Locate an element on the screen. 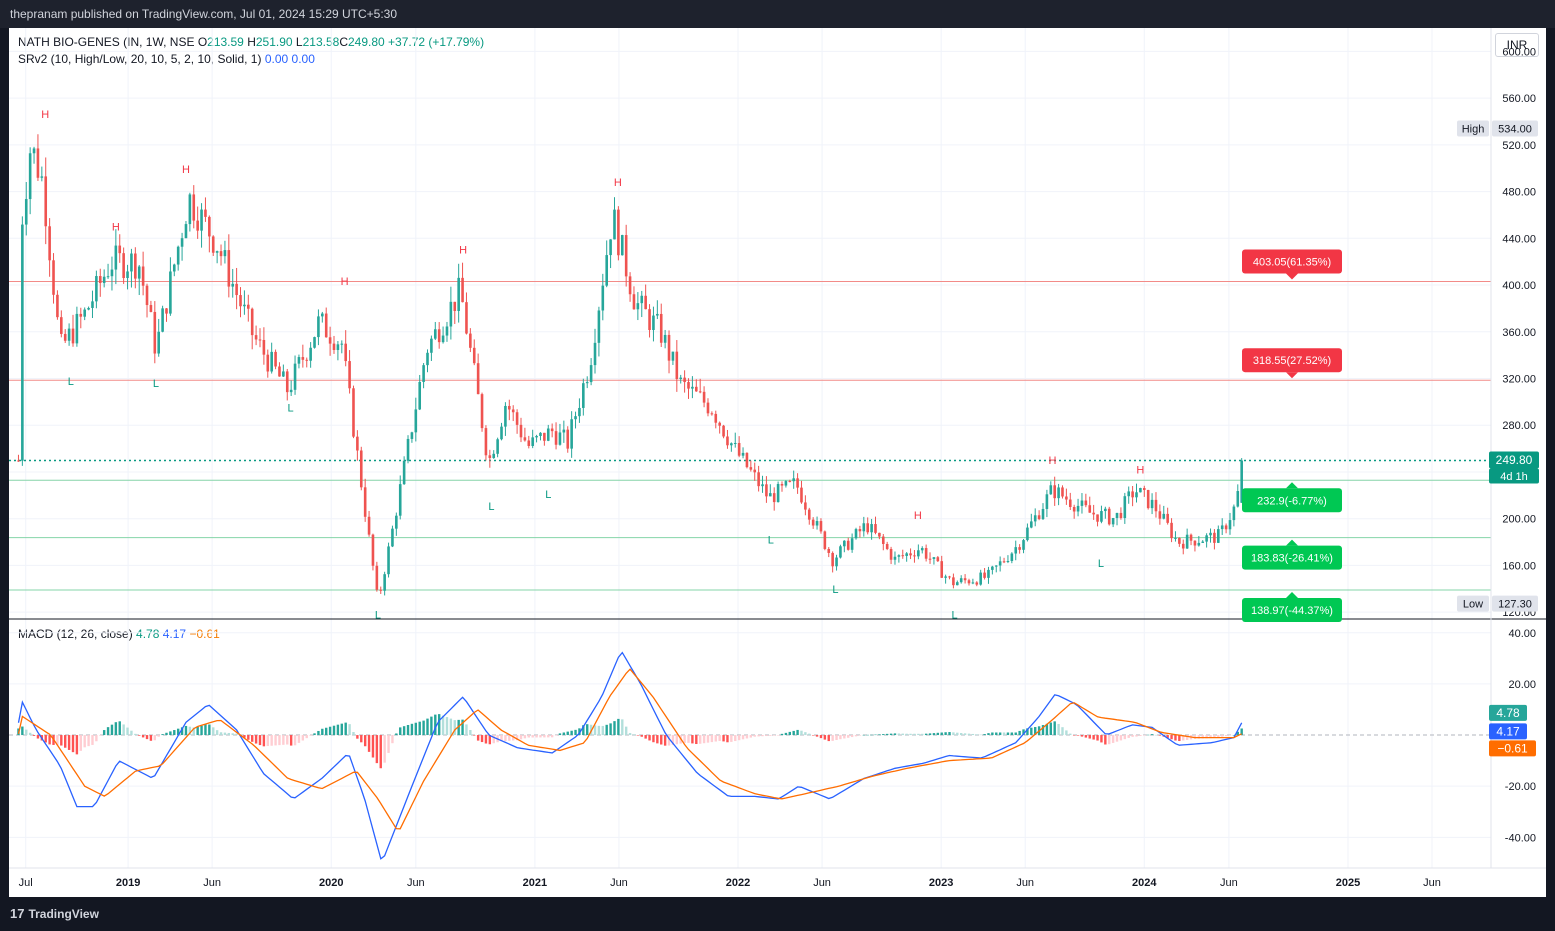 The height and width of the screenshot is (931, 1555). macd-title: MACD (12, 26, close) is located at coordinates (75, 634).